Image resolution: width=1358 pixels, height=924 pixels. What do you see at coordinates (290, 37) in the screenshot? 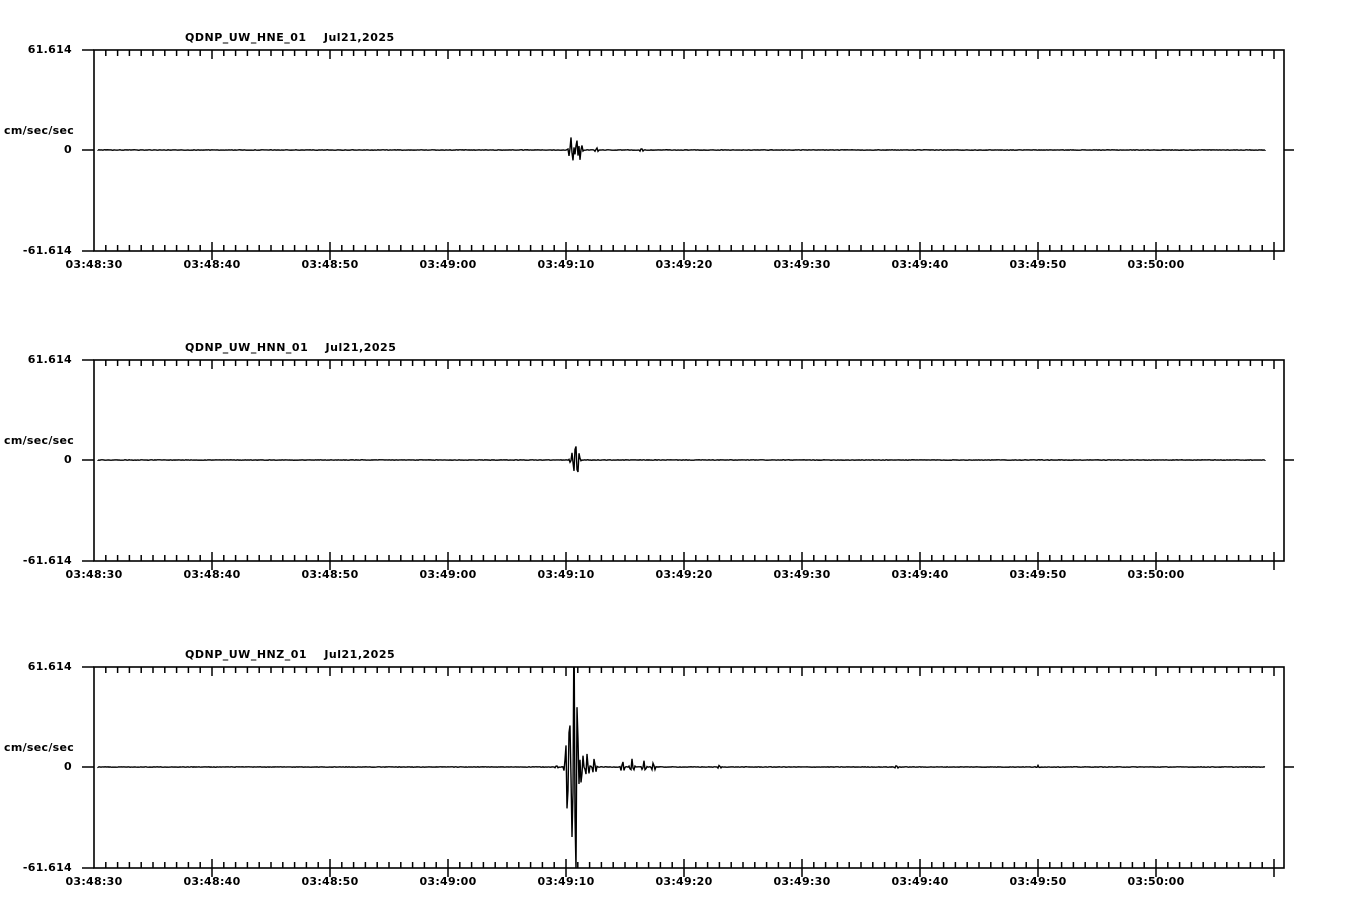
I see `panel-title-hne: QDNP_UW_HNE_01 Jul21,2025` at bounding box center [290, 37].